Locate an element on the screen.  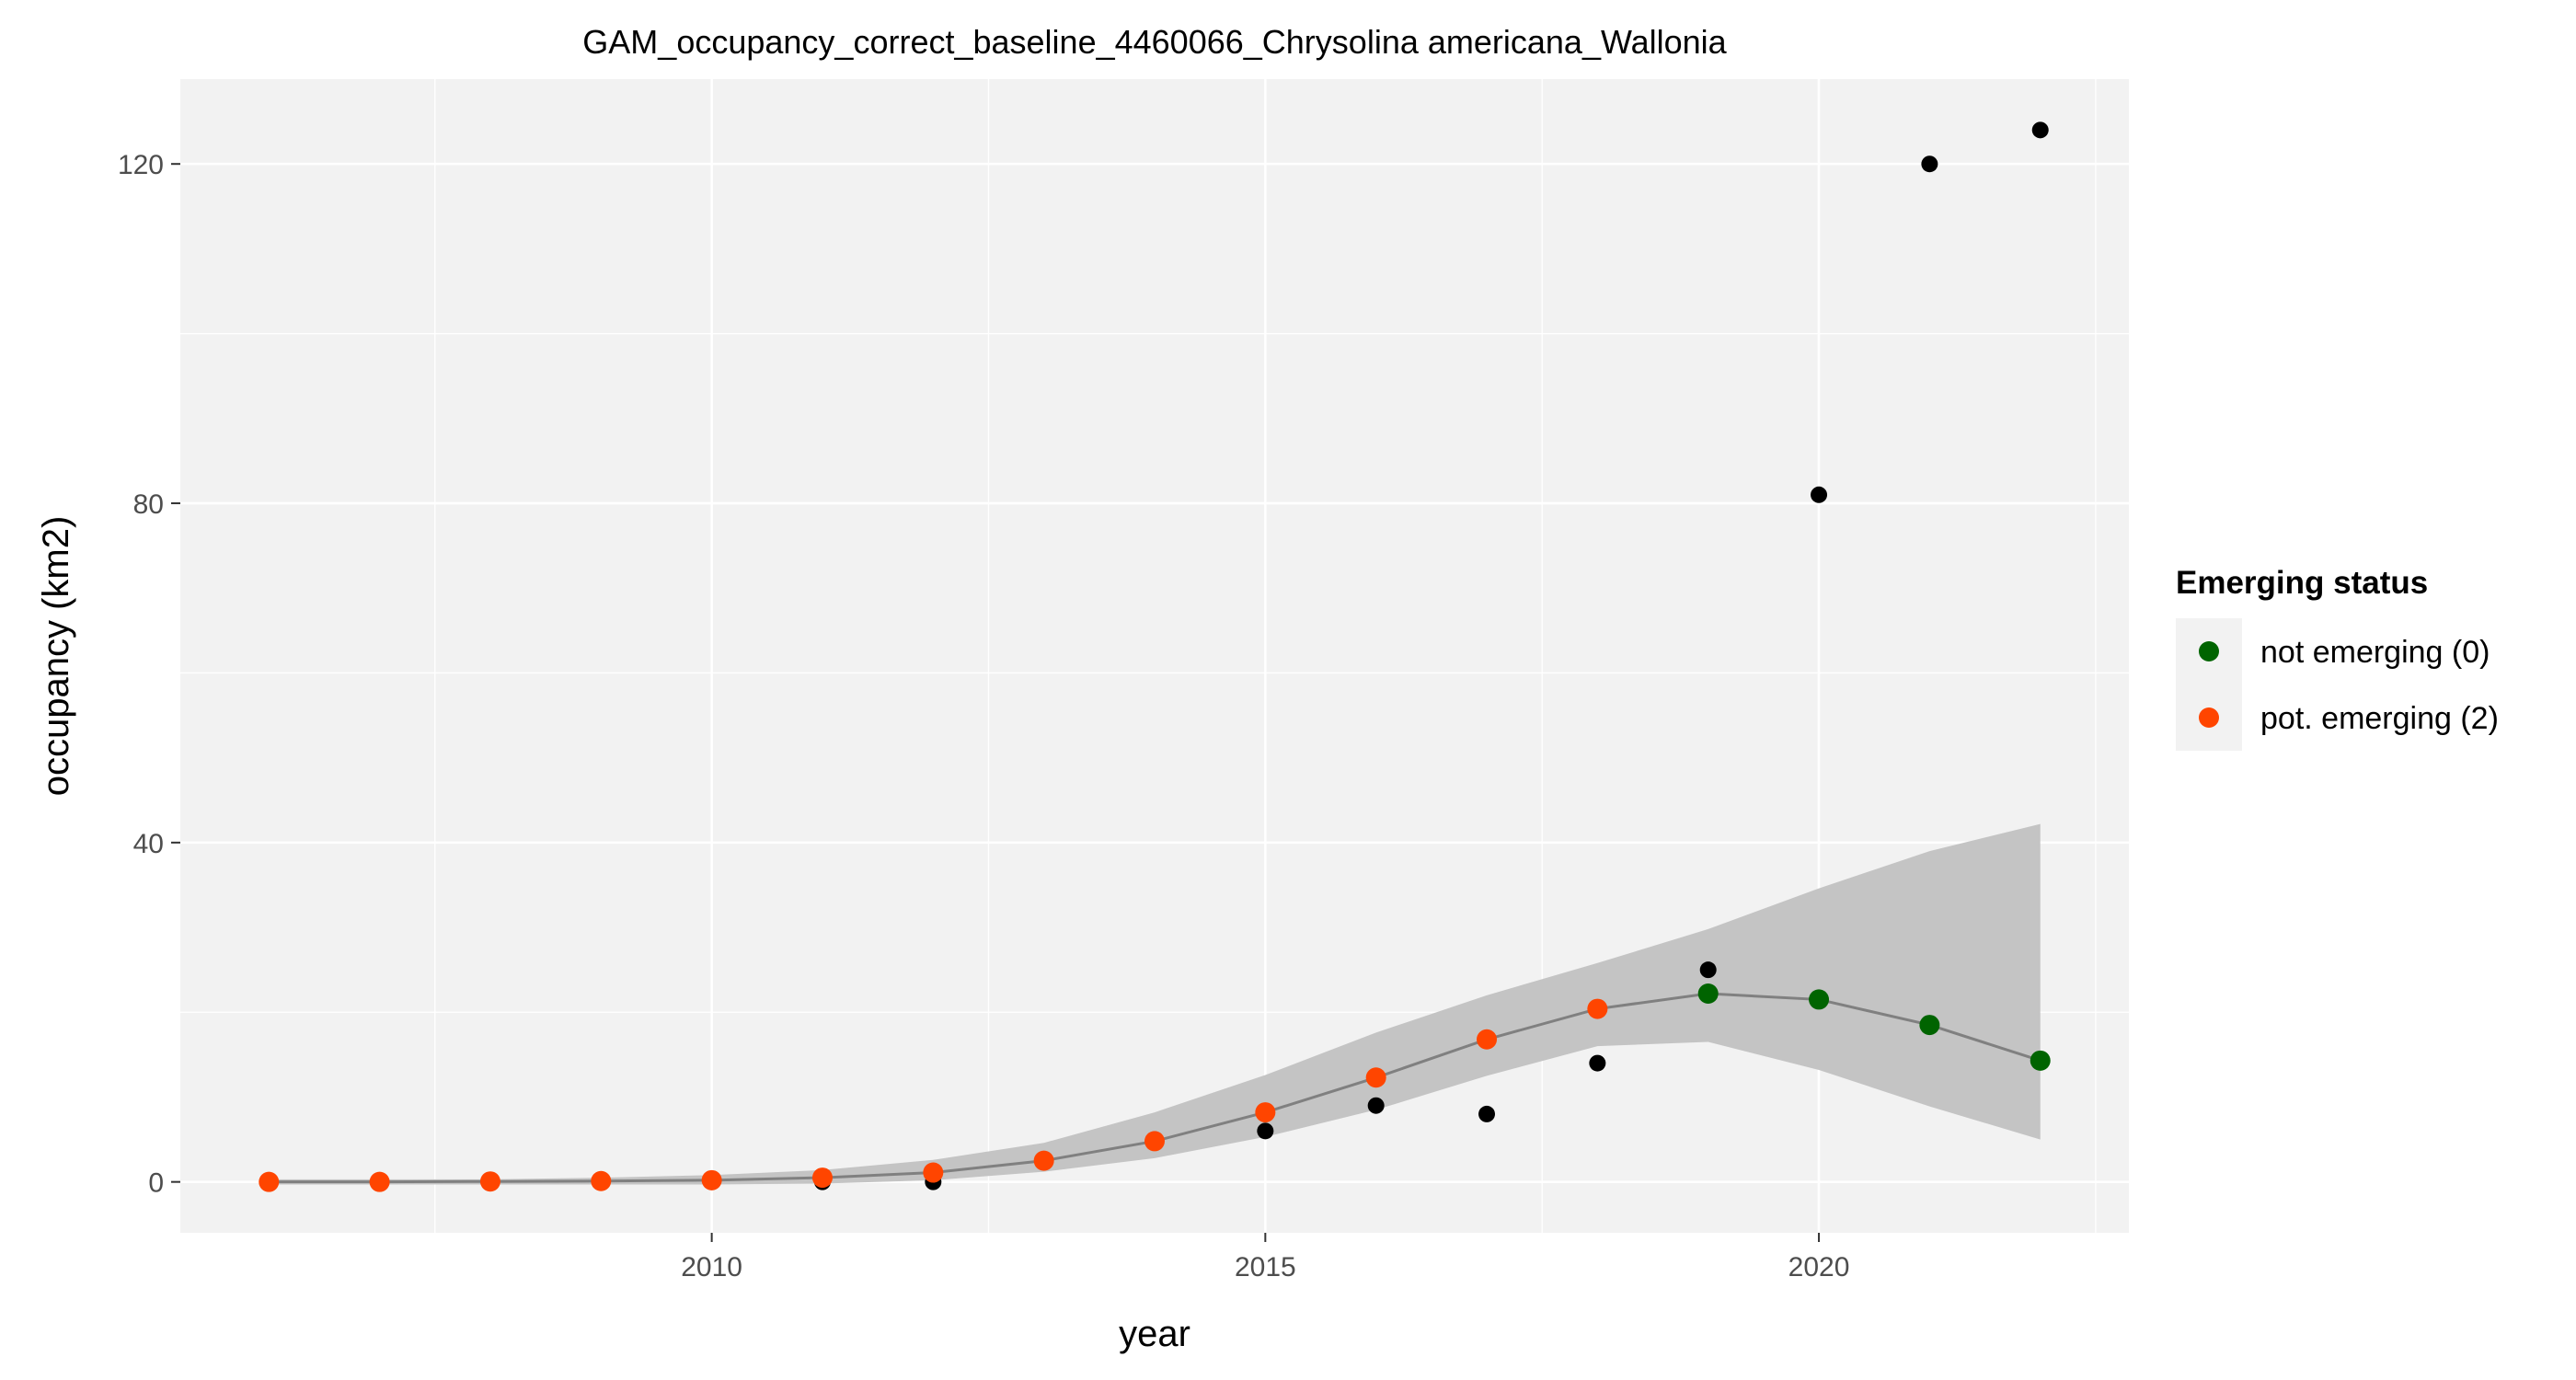
x-axis-title: year is located at coordinates (1154, 1334).